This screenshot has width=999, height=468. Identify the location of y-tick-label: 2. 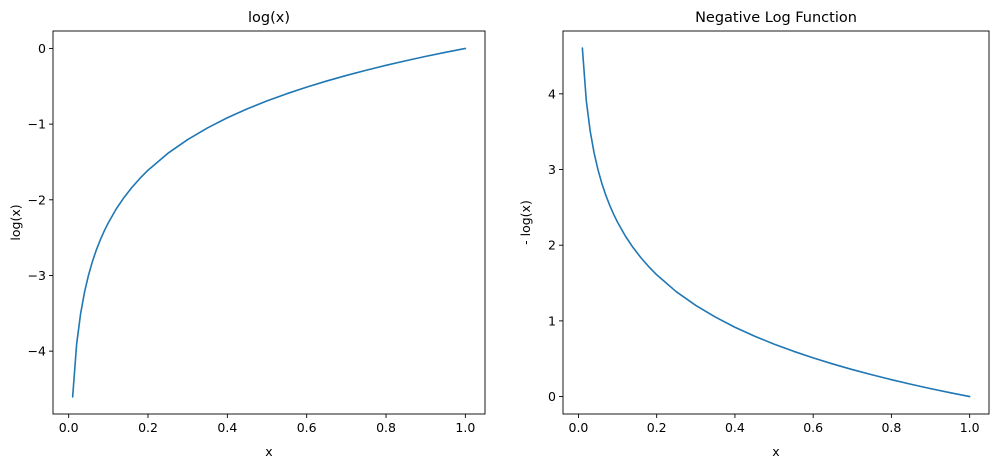
(552, 245).